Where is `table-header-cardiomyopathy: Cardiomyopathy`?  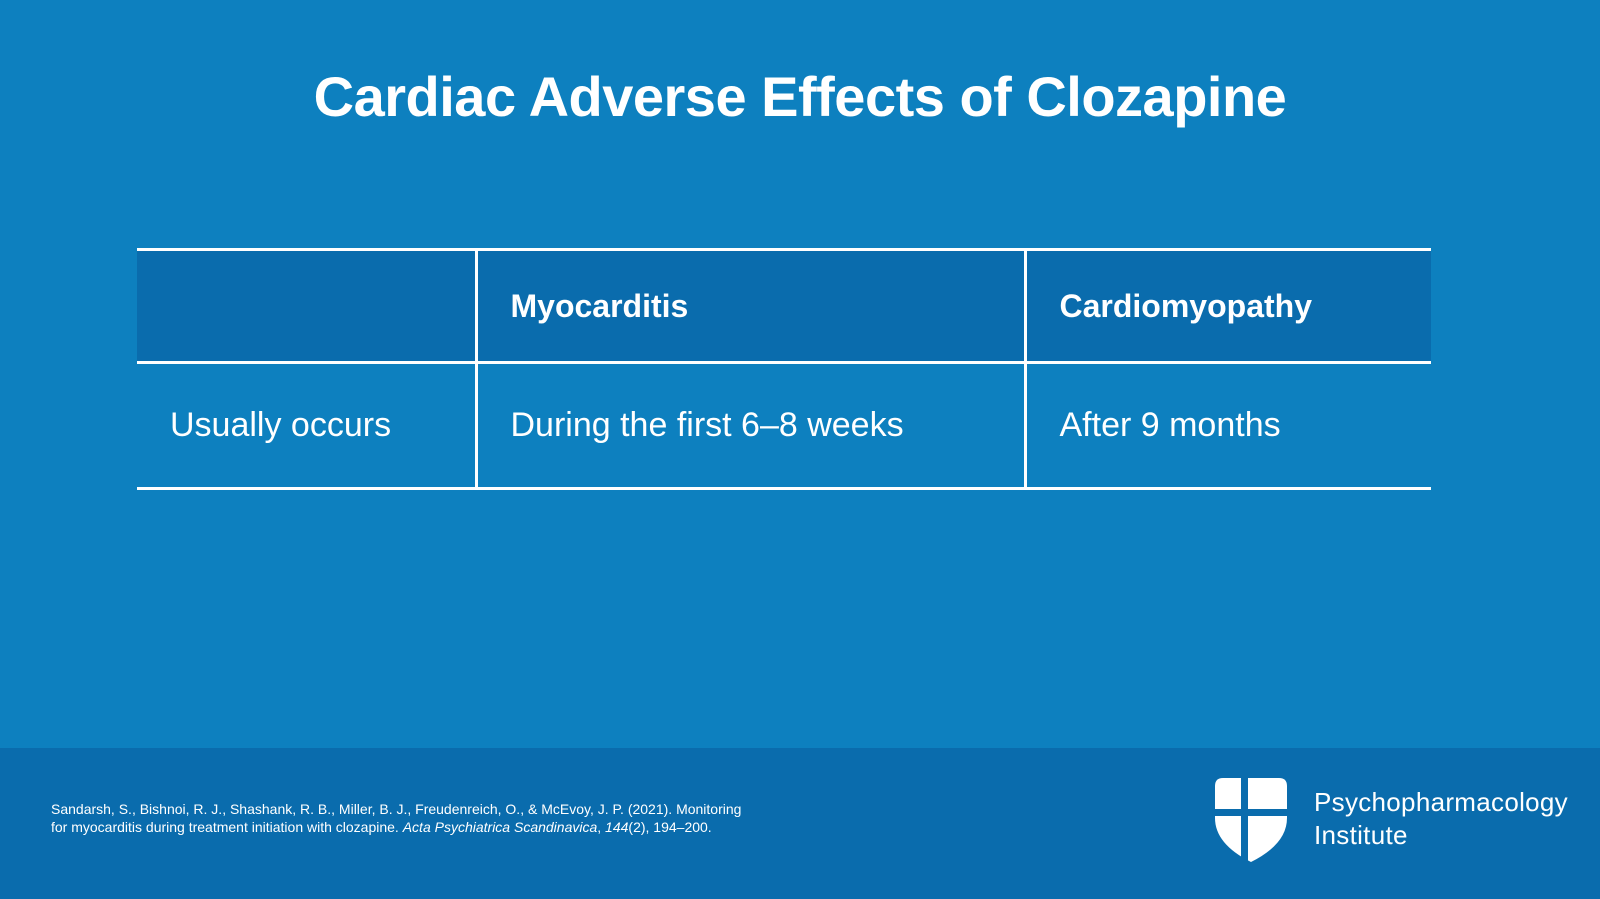
table-header-cardiomyopathy: Cardiomyopathy is located at coordinates (1227, 306).